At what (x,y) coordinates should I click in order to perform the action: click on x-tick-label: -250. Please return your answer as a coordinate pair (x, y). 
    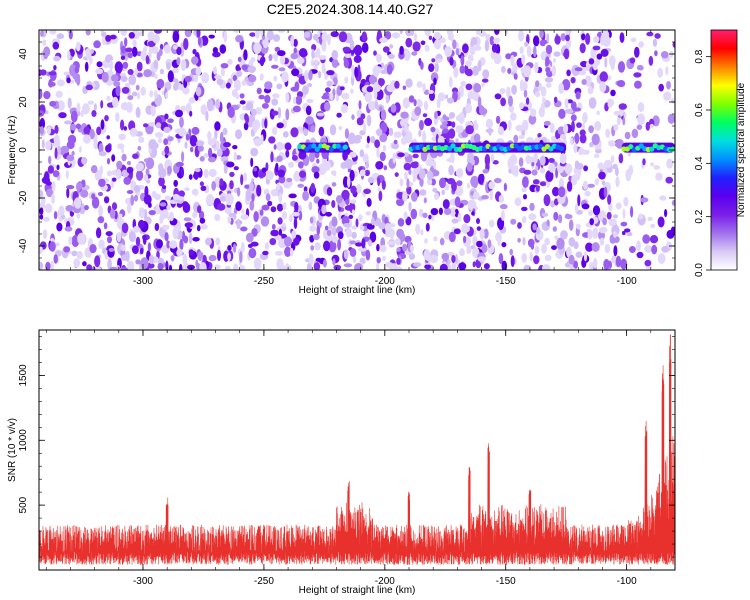
    Looking at the image, I should click on (264, 581).